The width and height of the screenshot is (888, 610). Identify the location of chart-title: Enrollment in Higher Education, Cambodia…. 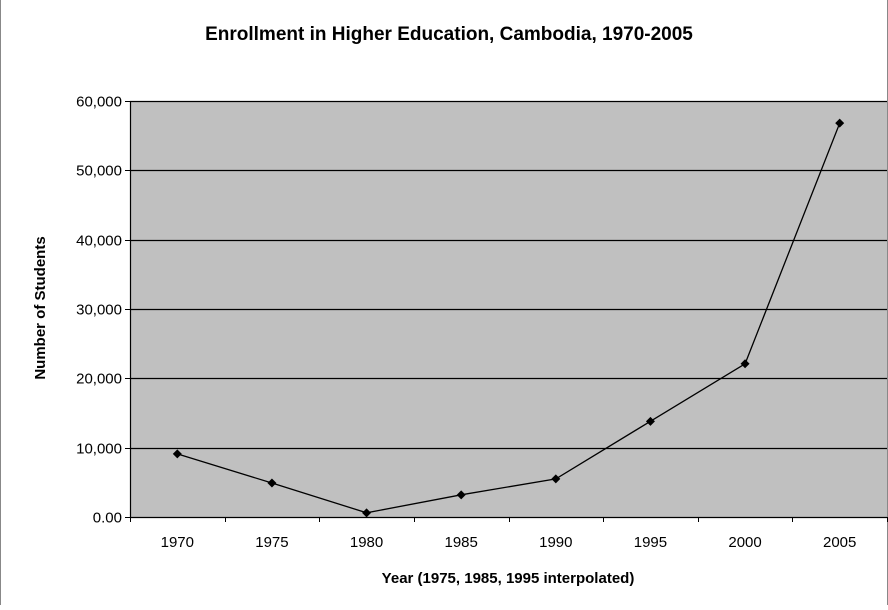
(449, 34).